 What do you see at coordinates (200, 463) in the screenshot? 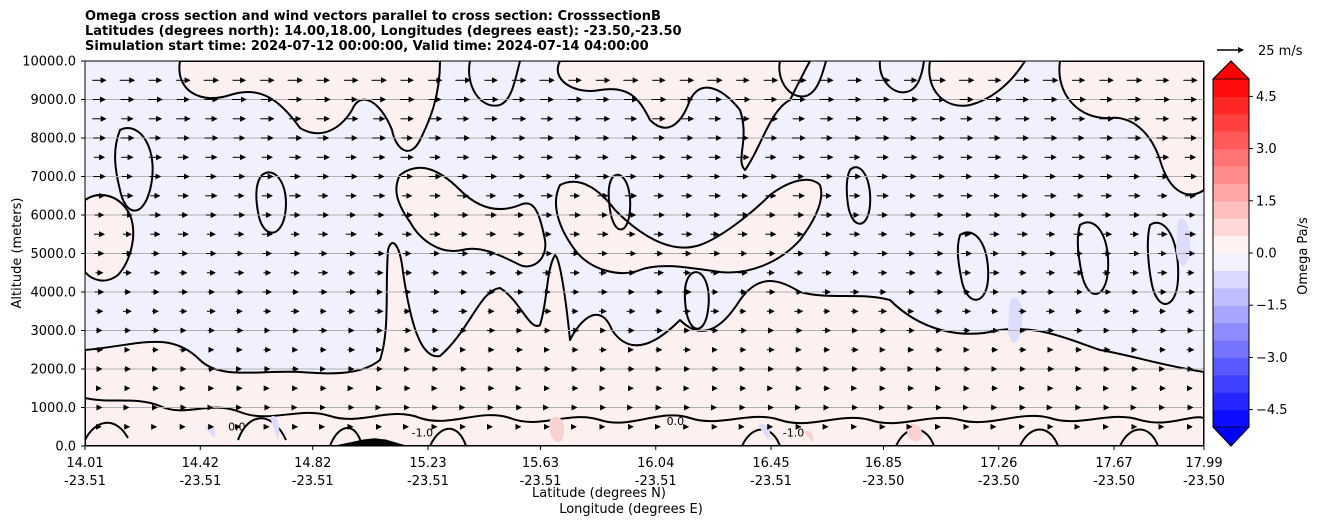
I see `x-tick-label-latitude: 14.42` at bounding box center [200, 463].